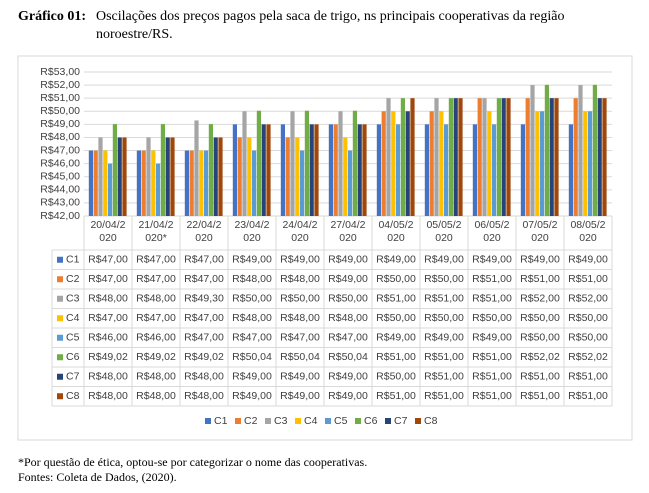 This screenshot has width=649, height=493. I want to click on x-tick-box: 08/05/2020, so click(587, 231).